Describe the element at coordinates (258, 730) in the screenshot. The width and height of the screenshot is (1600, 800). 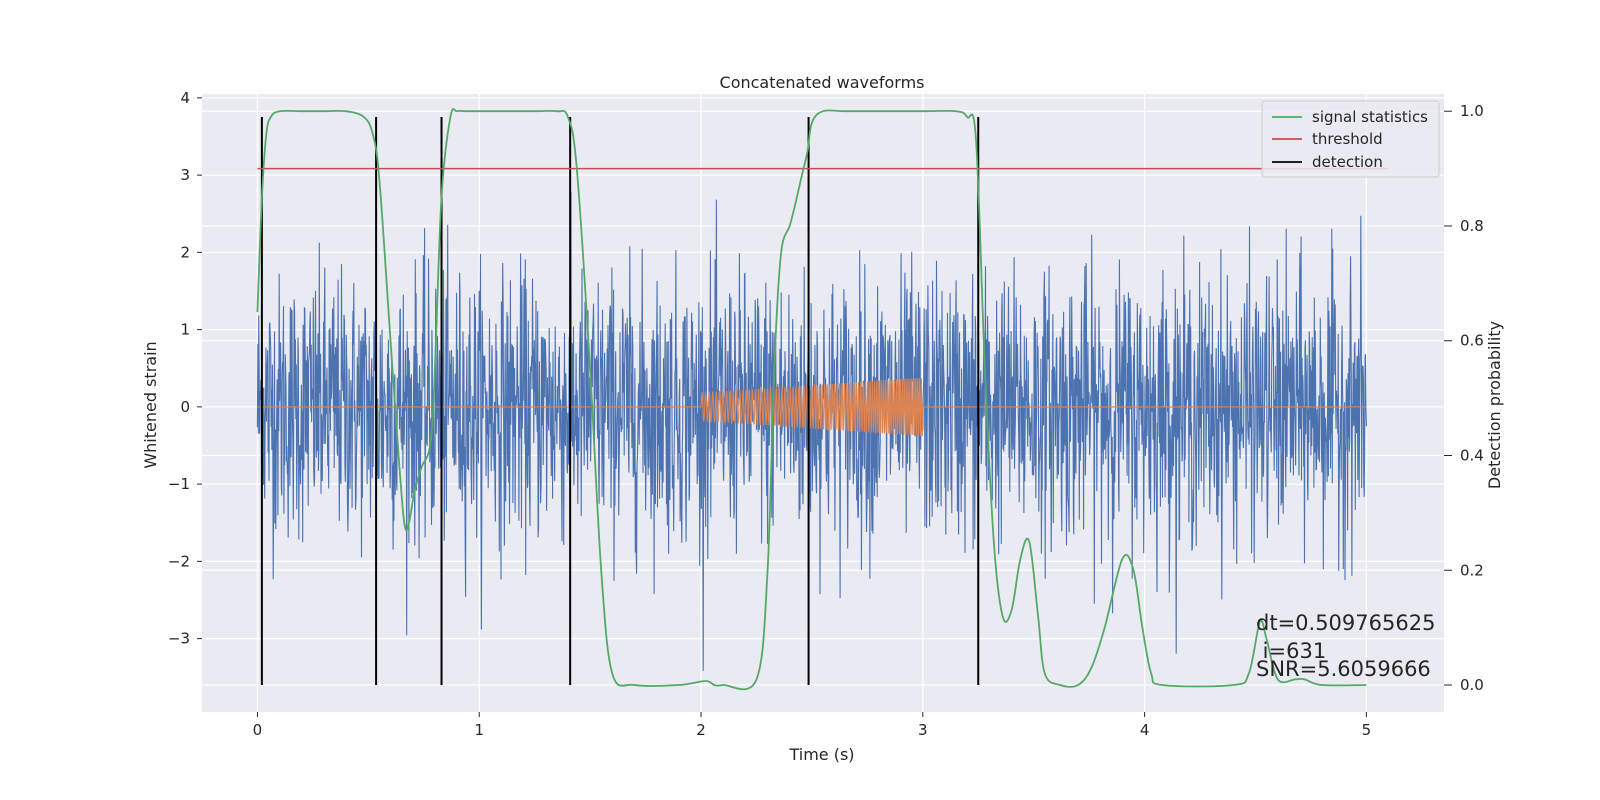
I see `x-tick-label: 0` at that location.